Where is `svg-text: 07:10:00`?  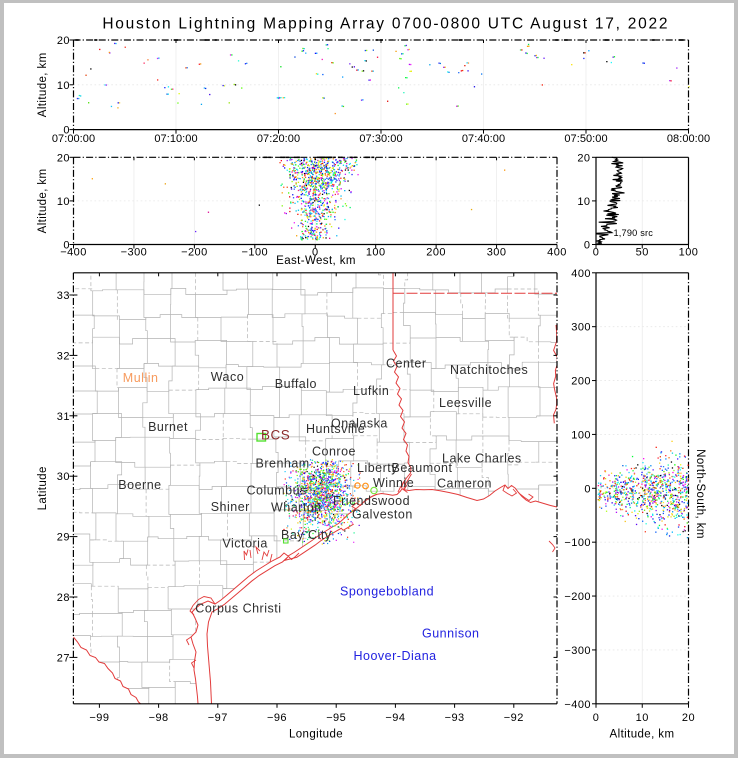 svg-text: 07:10:00 is located at coordinates (175, 139).